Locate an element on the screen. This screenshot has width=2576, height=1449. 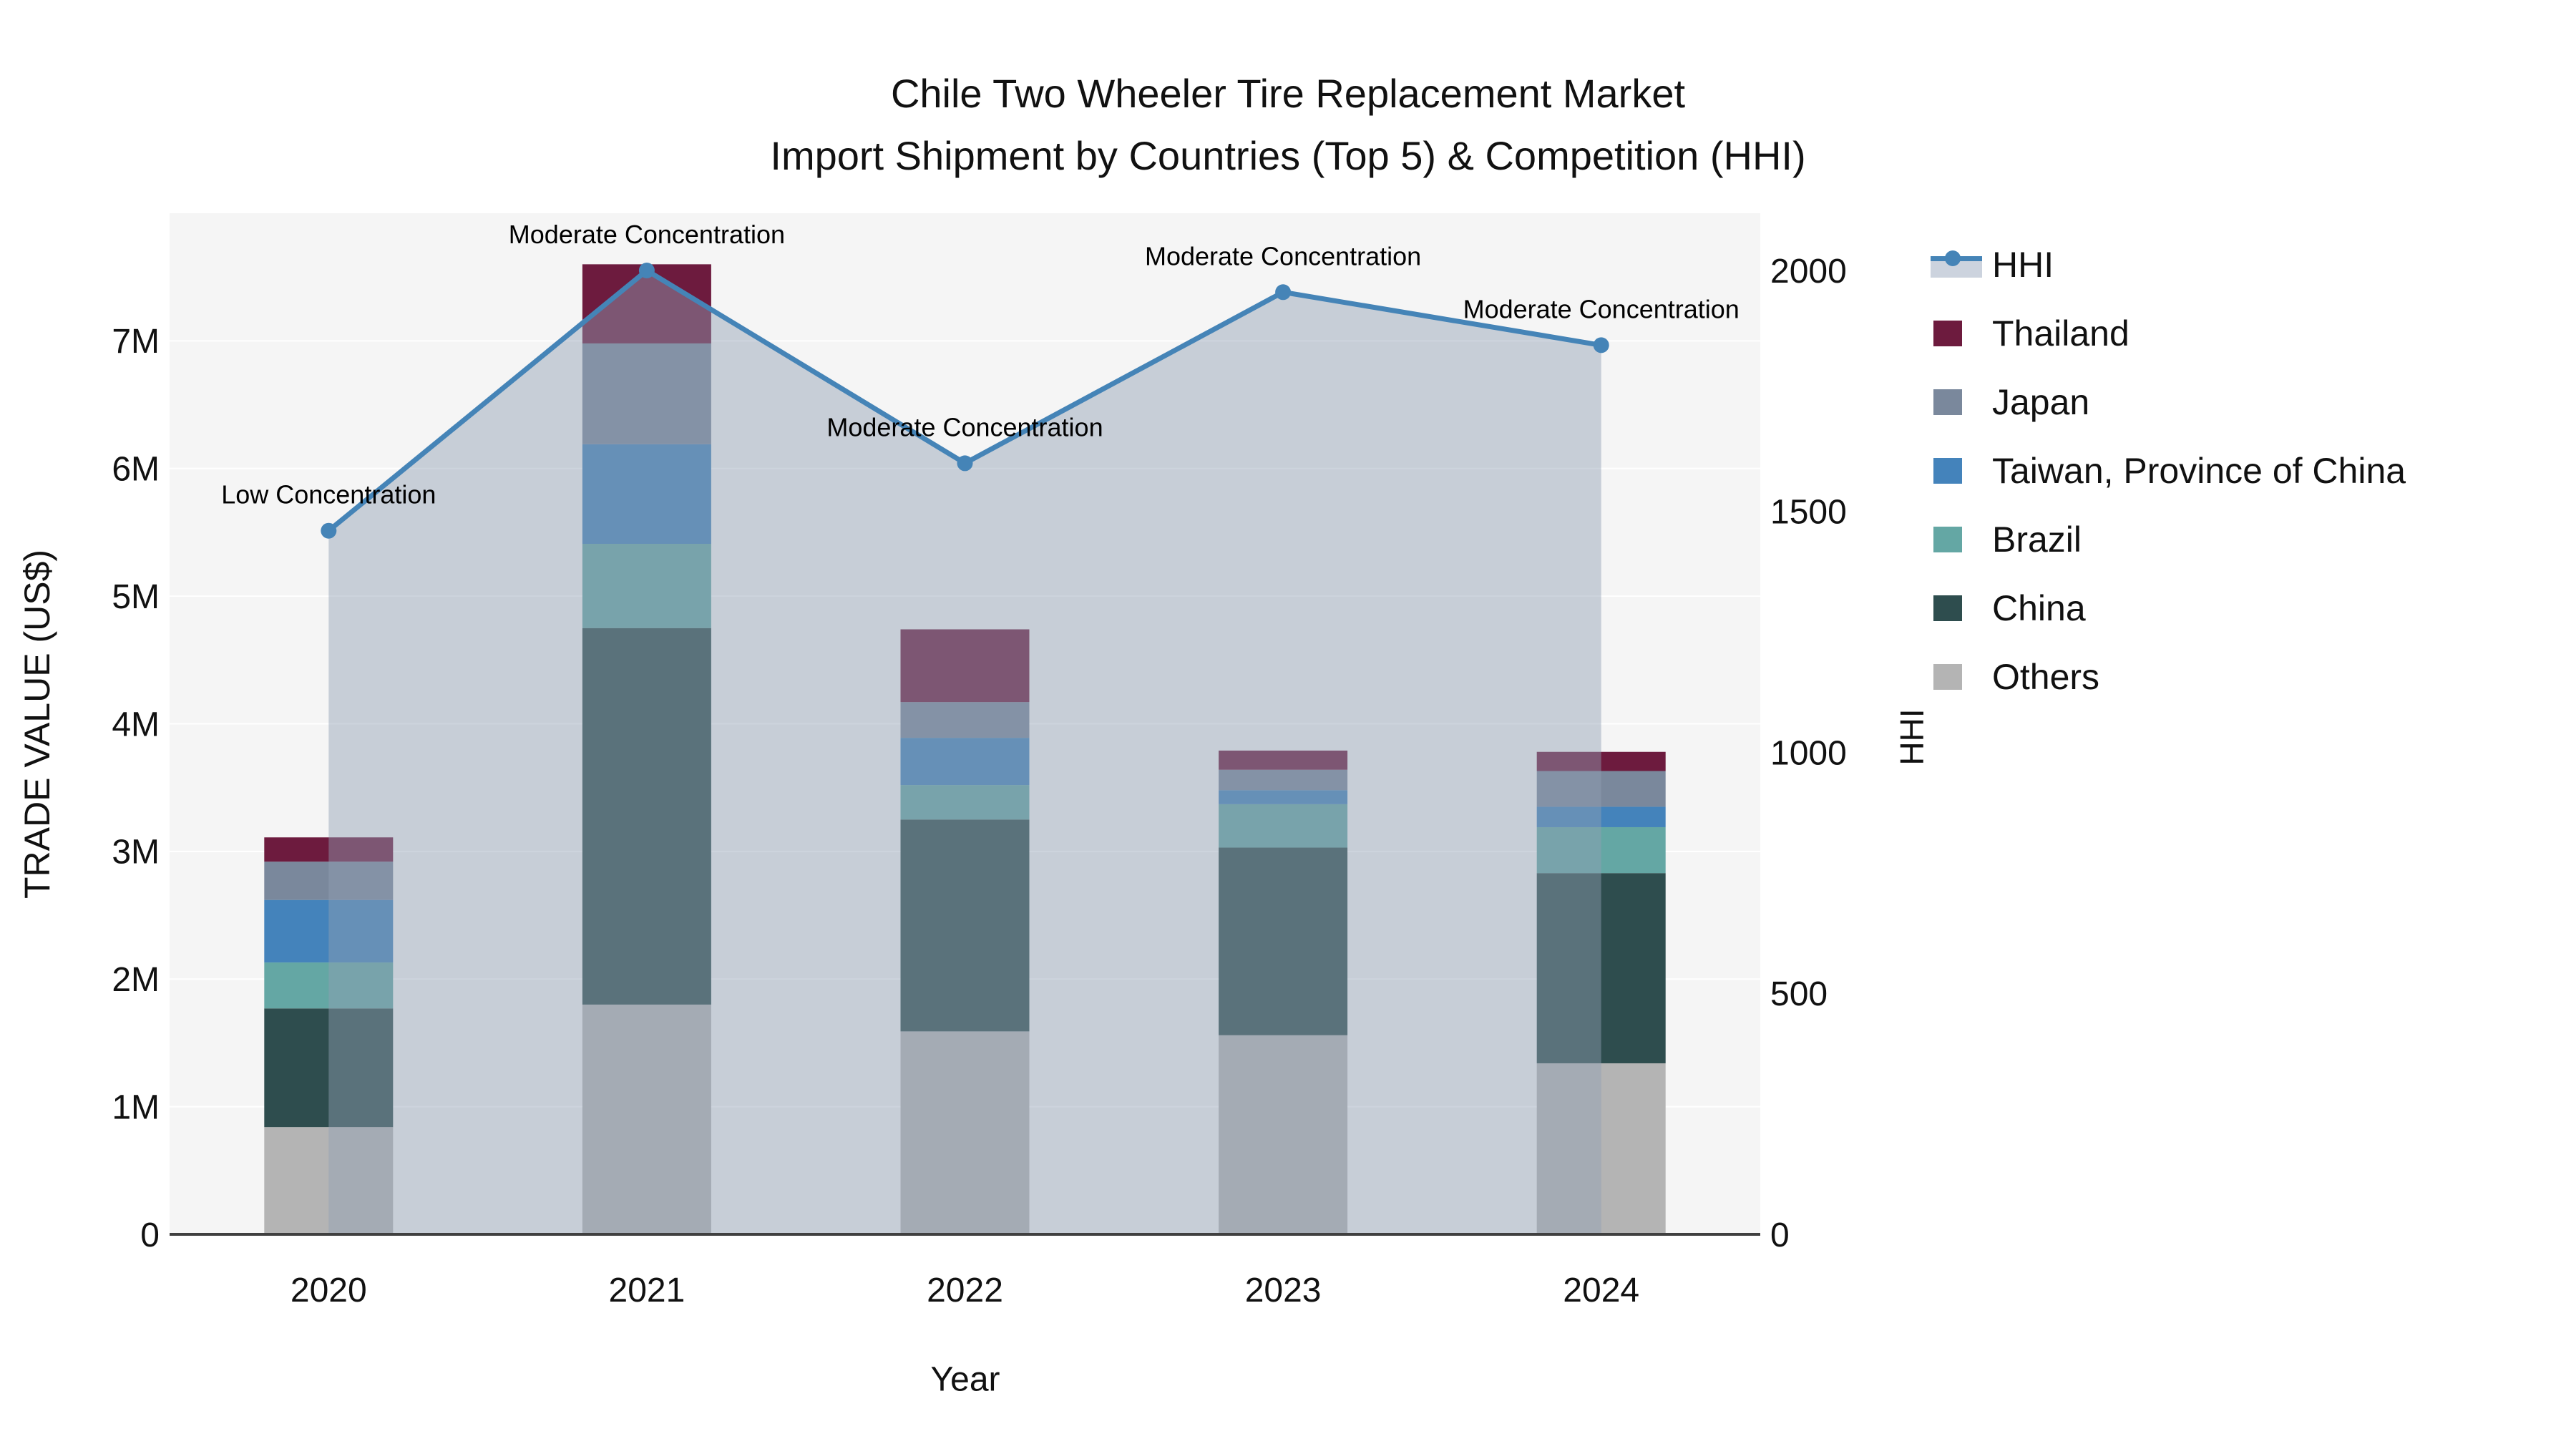
legend-item-thailand: Thailand is located at coordinates (2168, 333).